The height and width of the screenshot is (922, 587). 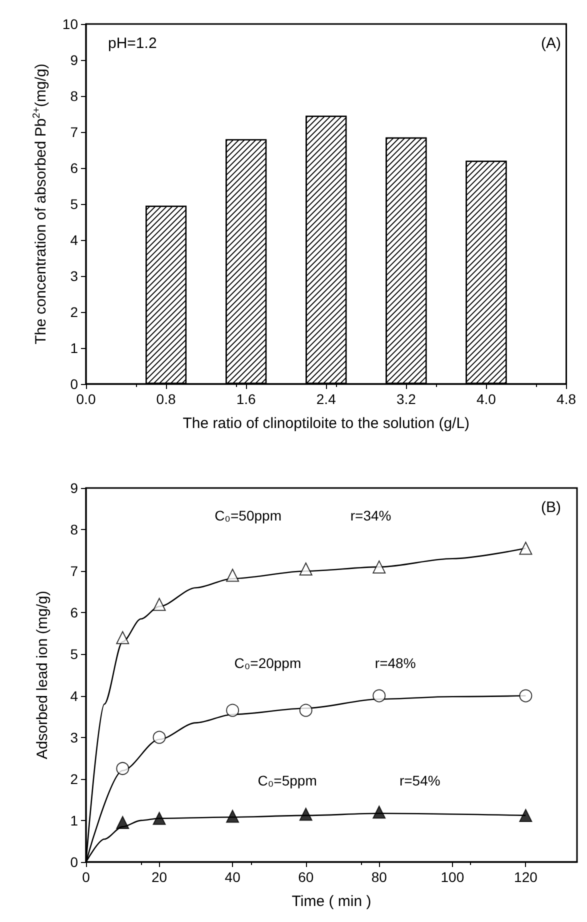 What do you see at coordinates (287, 780) in the screenshot?
I see `annotation: C₀=5ppm` at bounding box center [287, 780].